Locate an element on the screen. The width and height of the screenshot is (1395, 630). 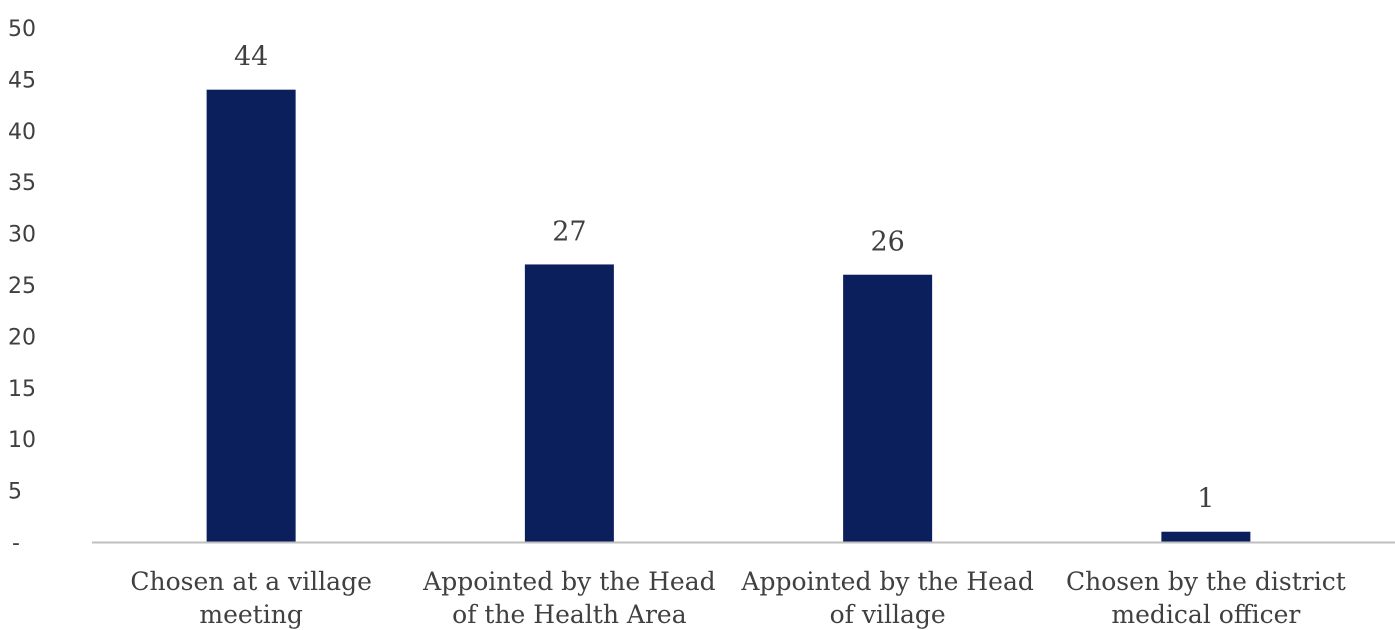
y-tick-label: 50 is located at coordinates (22, 29).